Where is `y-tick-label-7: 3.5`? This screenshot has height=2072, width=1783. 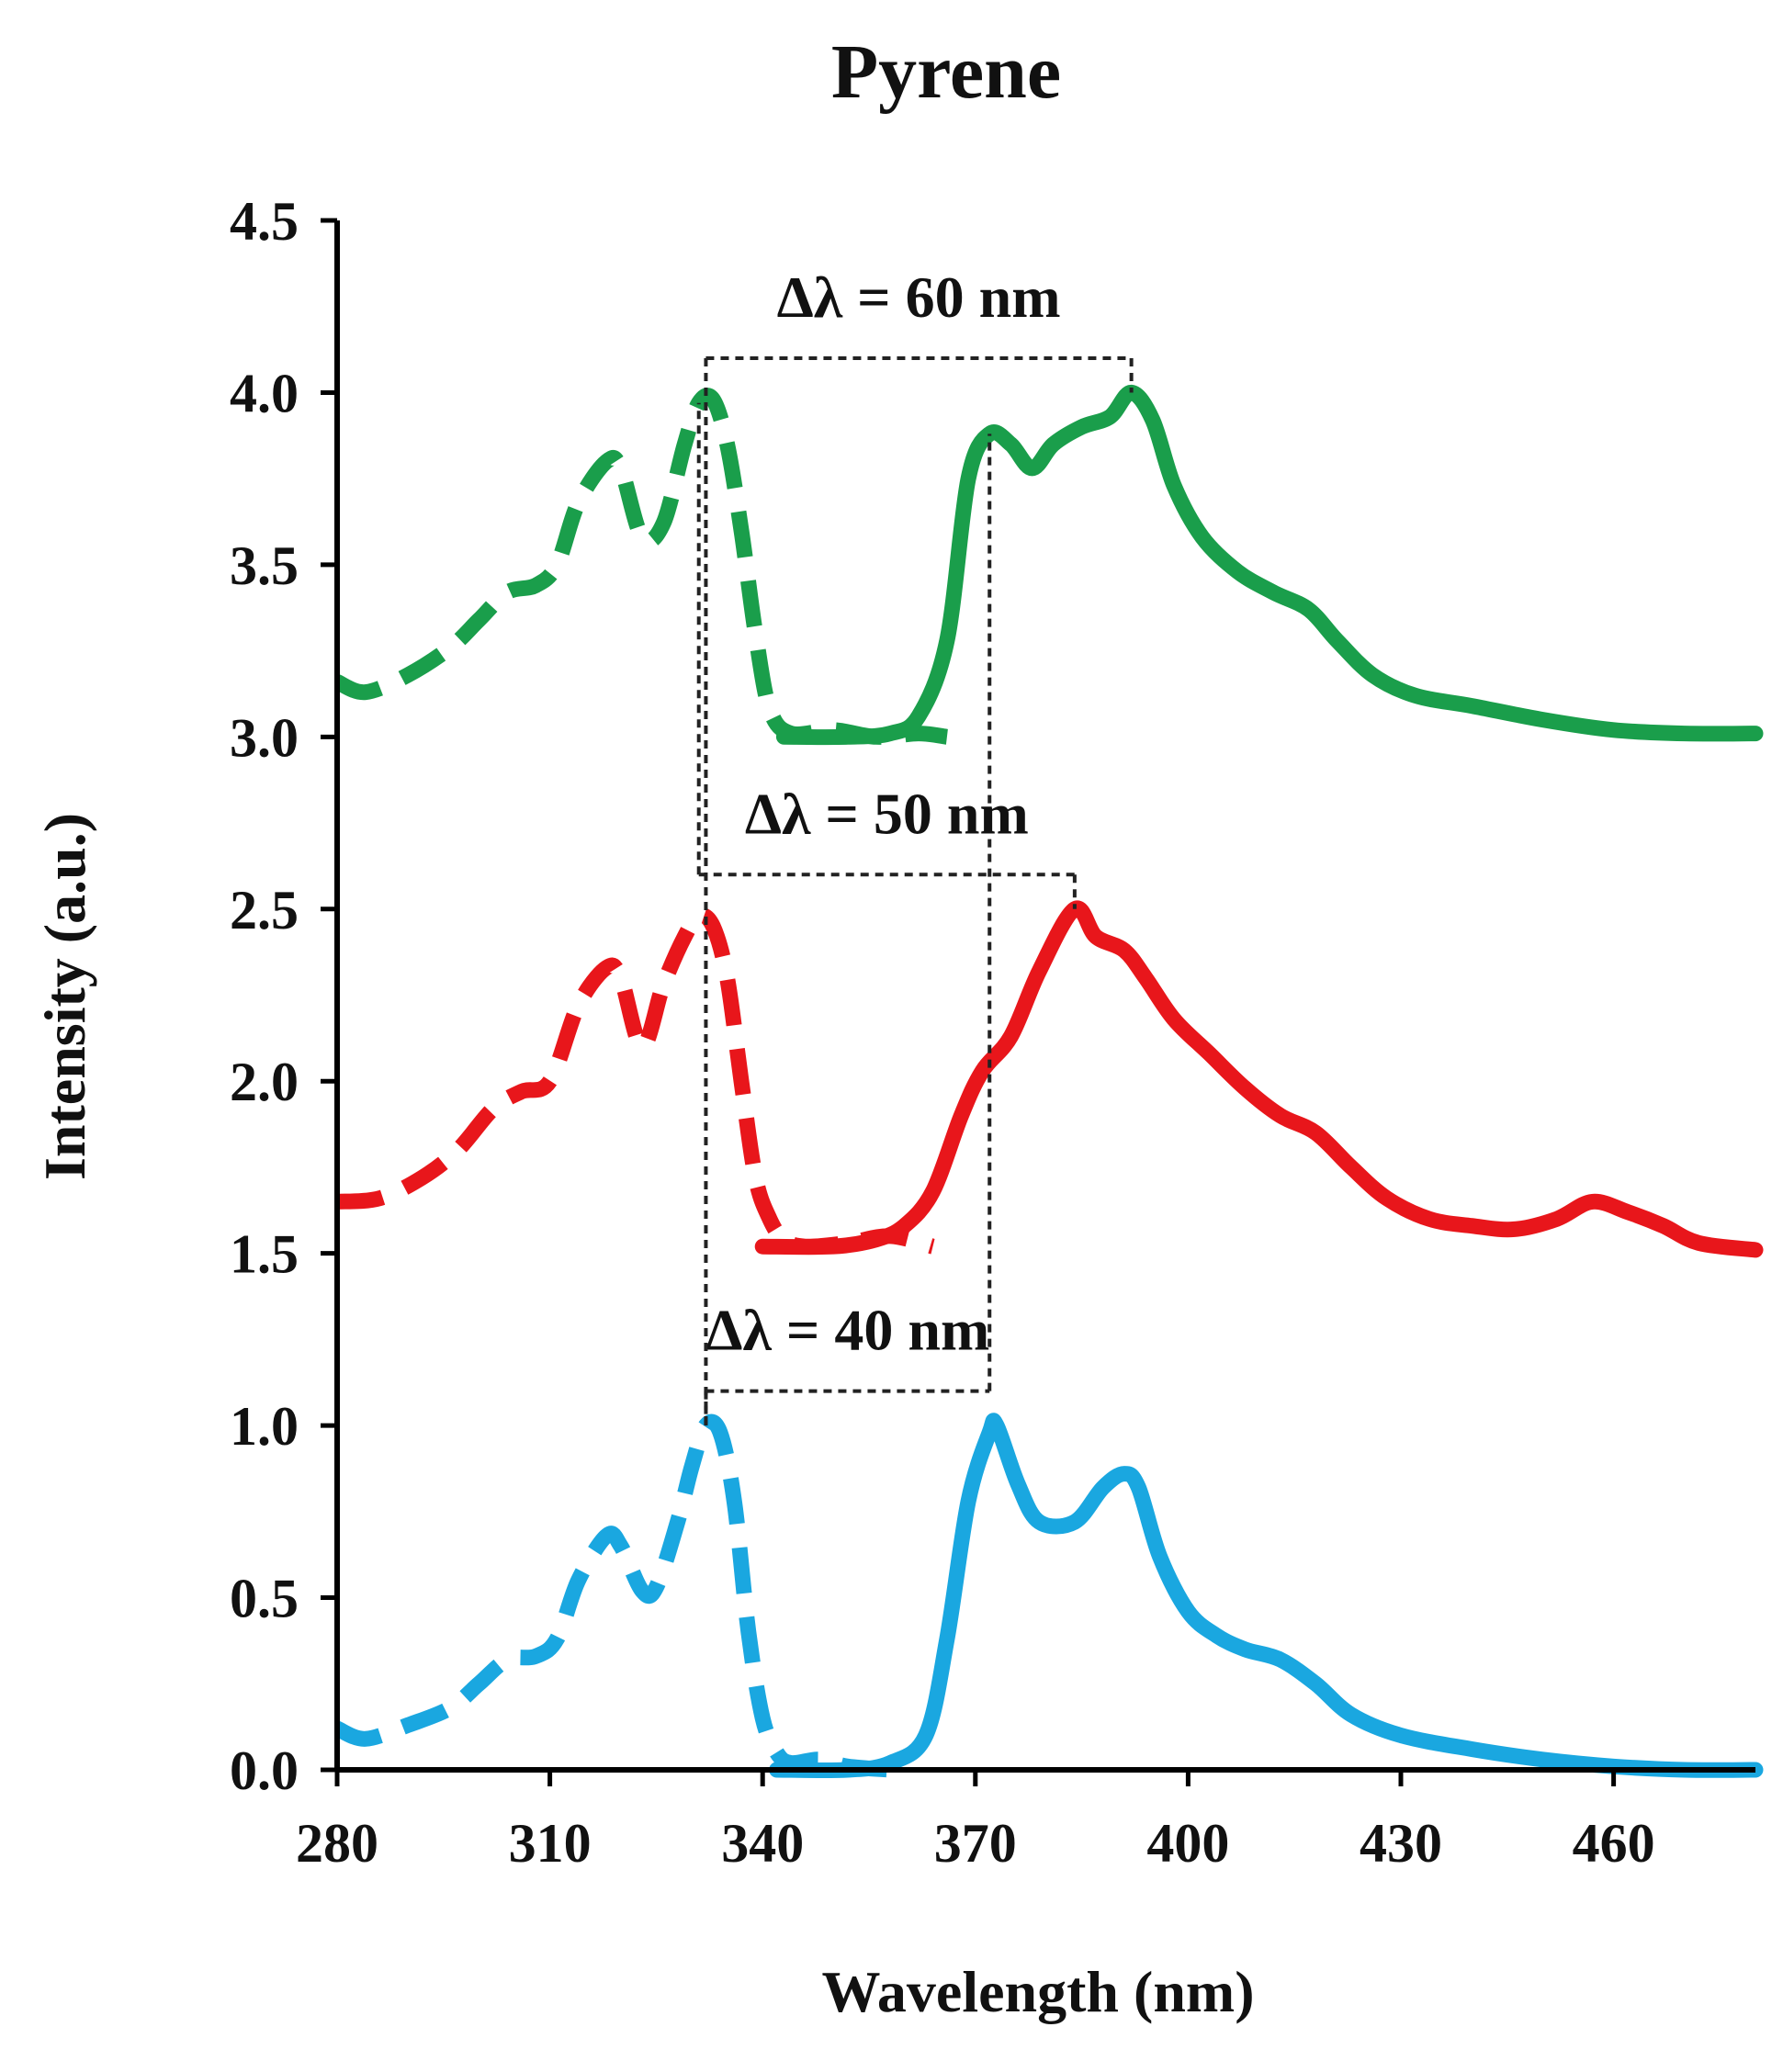
y-tick-label-7: 3.5 is located at coordinates (264, 565).